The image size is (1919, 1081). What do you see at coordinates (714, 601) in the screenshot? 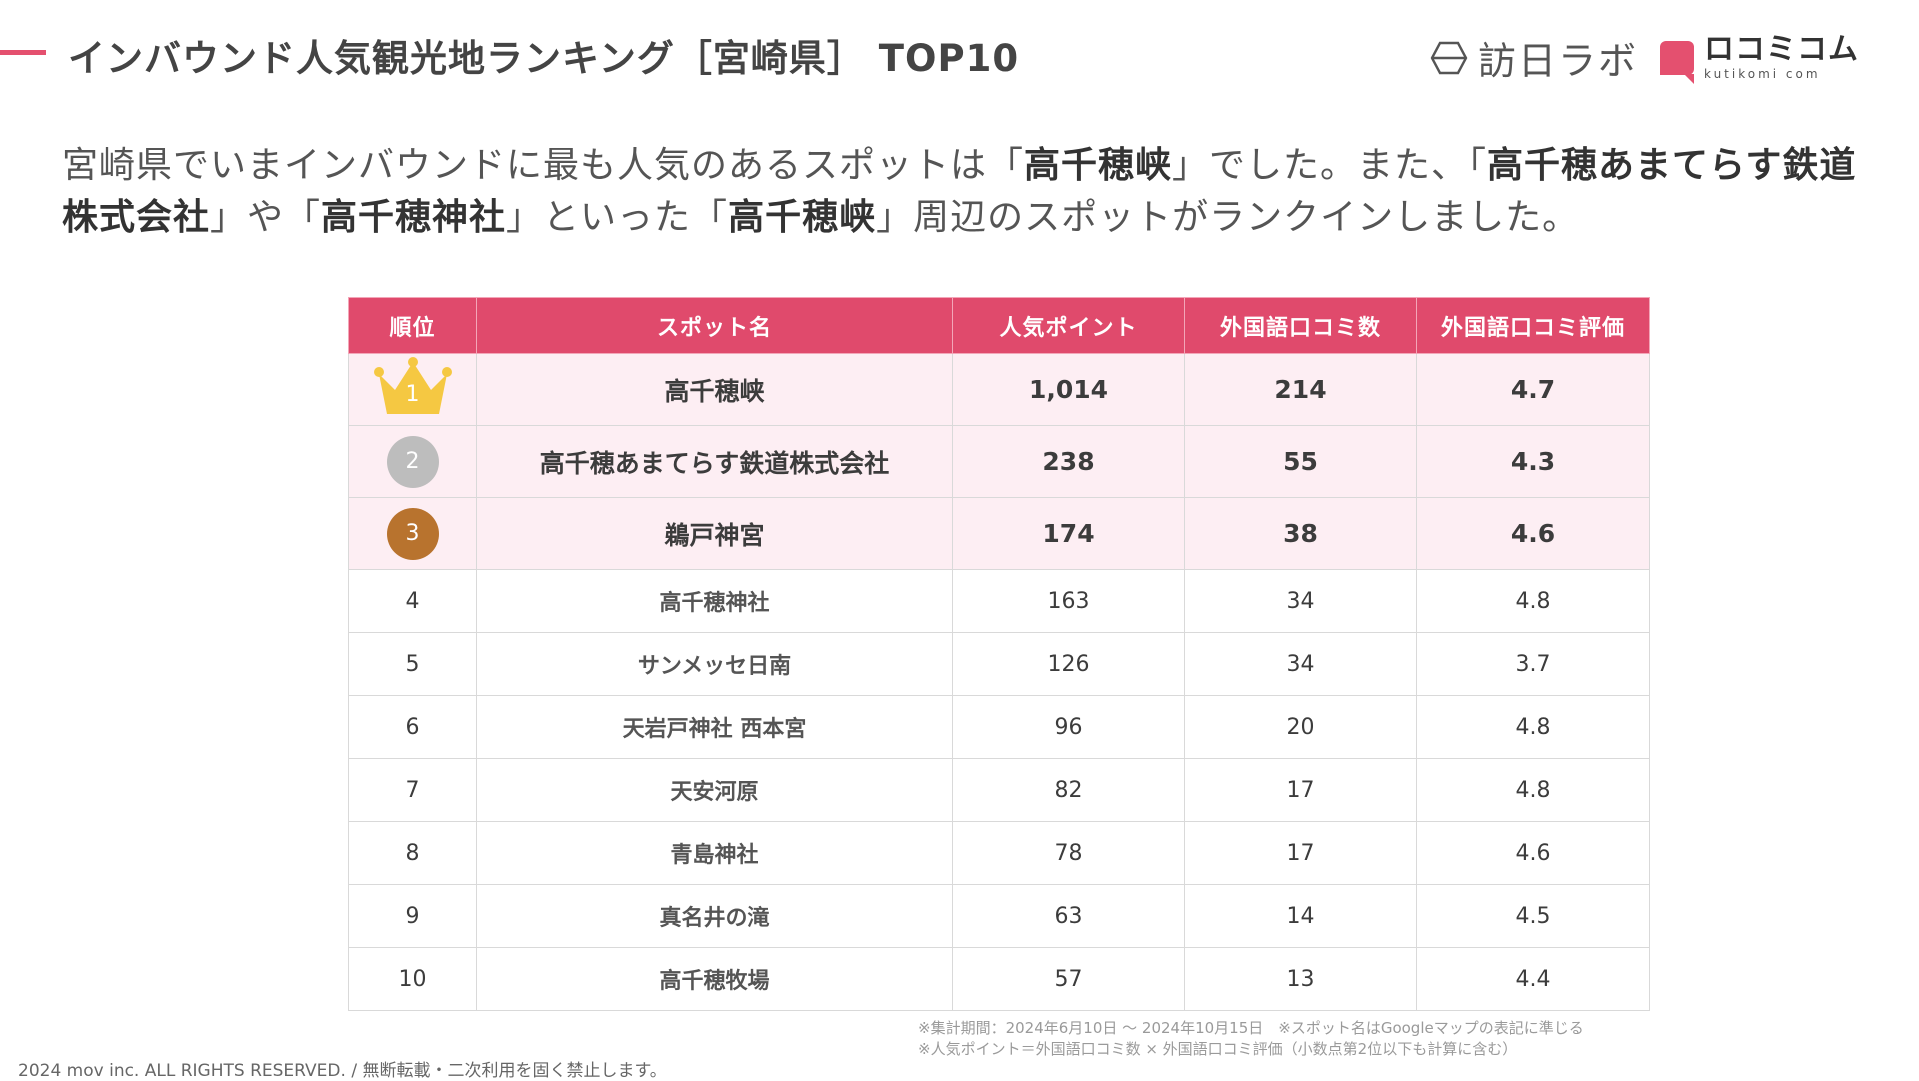
I see `spot-name: 高千穂神社` at bounding box center [714, 601].